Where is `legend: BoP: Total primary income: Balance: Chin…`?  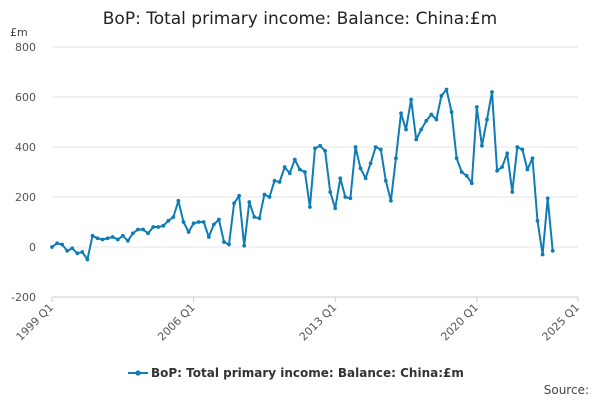
legend: BoP: Total primary income: Balance: Chin… is located at coordinates (296, 373).